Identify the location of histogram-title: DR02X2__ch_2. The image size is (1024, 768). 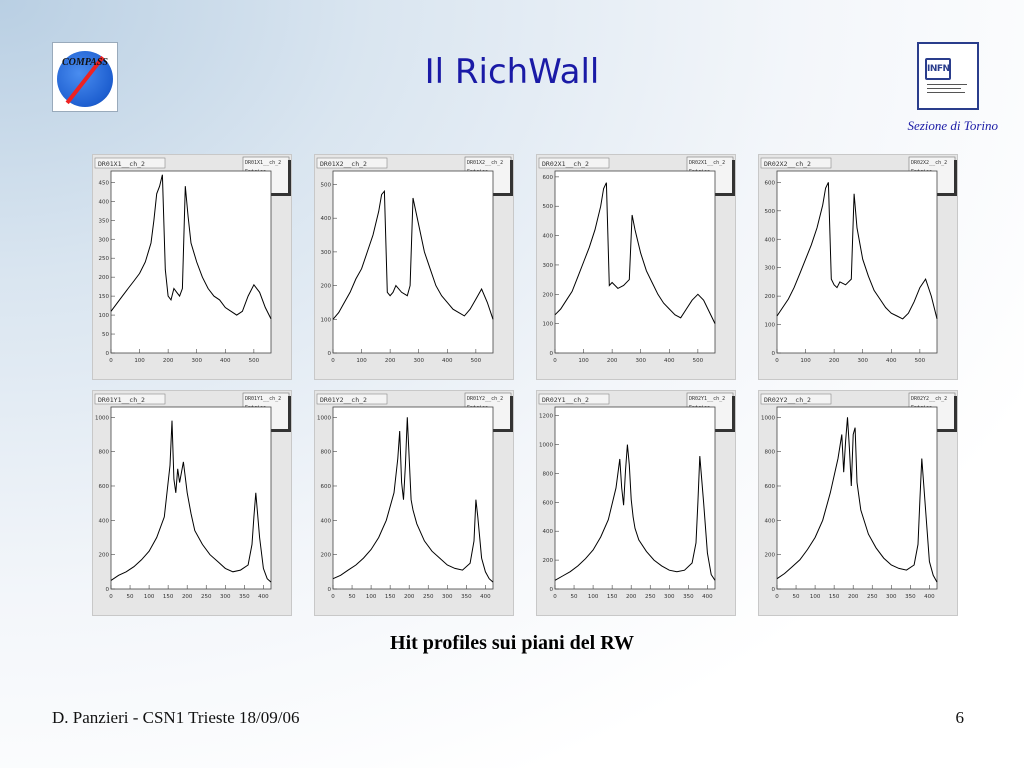
(787, 164).